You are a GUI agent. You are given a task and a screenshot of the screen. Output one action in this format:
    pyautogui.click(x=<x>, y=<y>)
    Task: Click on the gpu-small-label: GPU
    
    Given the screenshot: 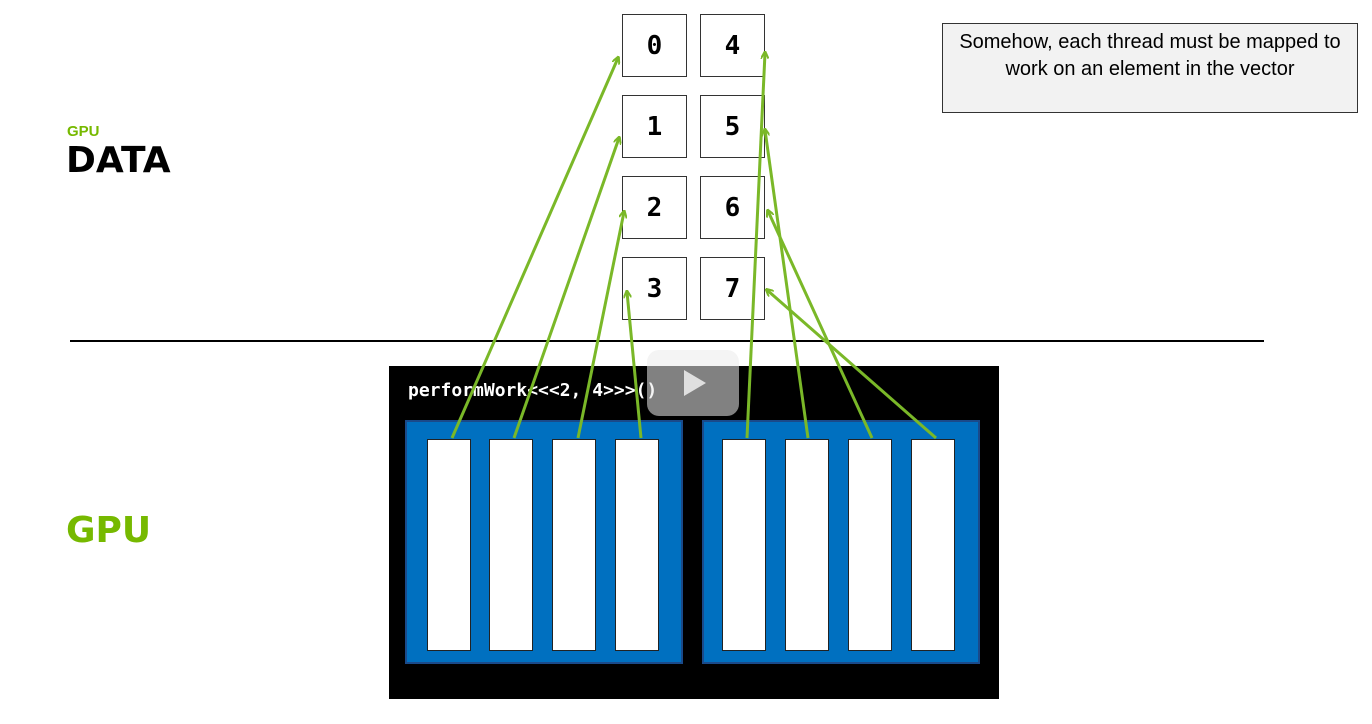 What is the action you would take?
    pyautogui.click(x=83, y=131)
    